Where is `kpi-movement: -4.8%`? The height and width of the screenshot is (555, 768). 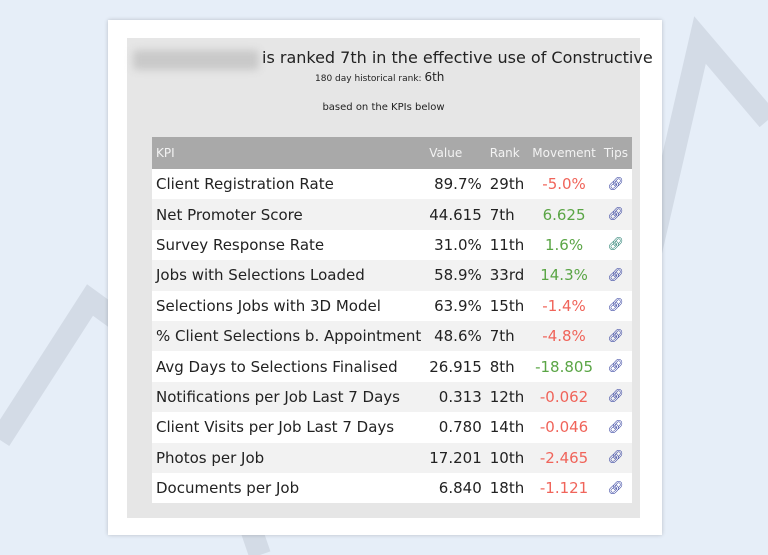 kpi-movement: -4.8% is located at coordinates (564, 336).